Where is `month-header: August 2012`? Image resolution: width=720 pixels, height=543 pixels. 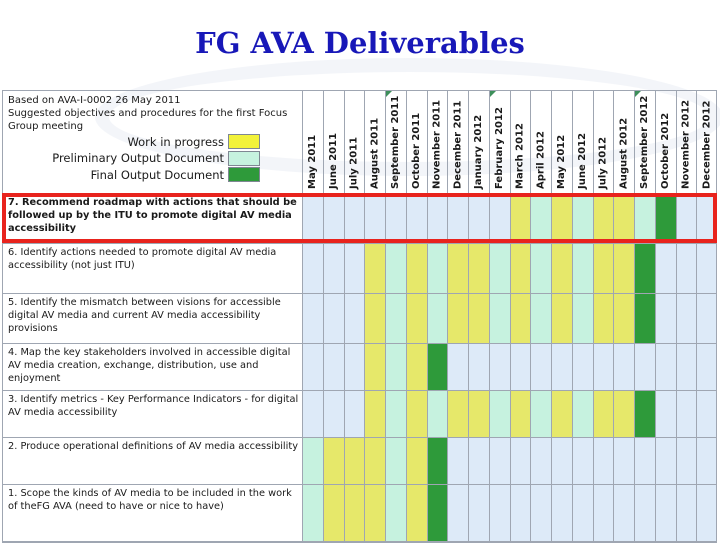
month-header: August 2012 is located at coordinates (624, 153).